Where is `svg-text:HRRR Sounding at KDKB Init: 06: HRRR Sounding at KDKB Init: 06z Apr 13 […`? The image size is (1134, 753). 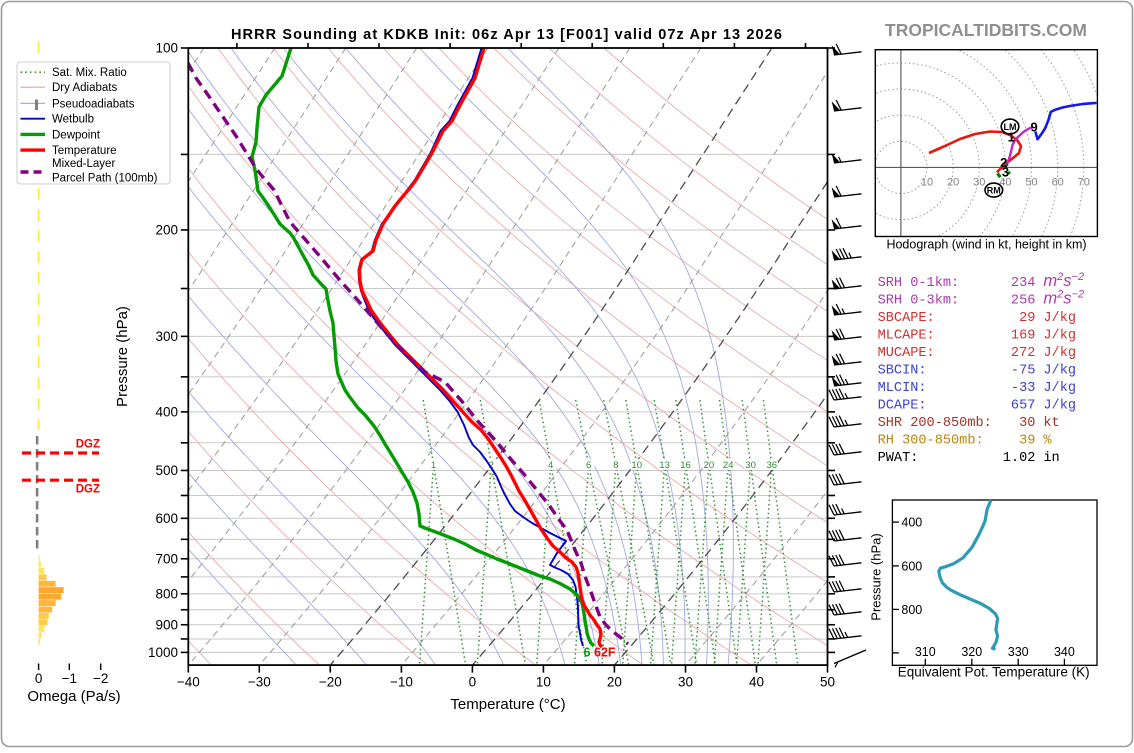 svg-text:HRRR Sounding at KDKB Init: 06: HRRR Sounding at KDKB Init: 06z Apr 13 [… is located at coordinates (507, 35).